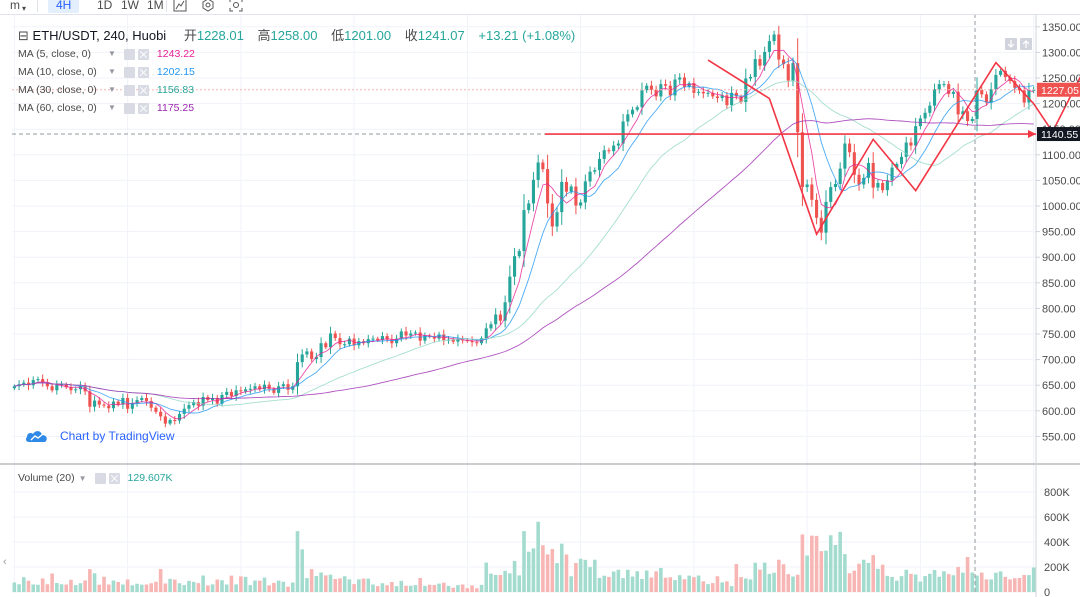  What do you see at coordinates (24, 8) in the screenshot?
I see `interval-dropdown-icon: ▾` at bounding box center [24, 8].